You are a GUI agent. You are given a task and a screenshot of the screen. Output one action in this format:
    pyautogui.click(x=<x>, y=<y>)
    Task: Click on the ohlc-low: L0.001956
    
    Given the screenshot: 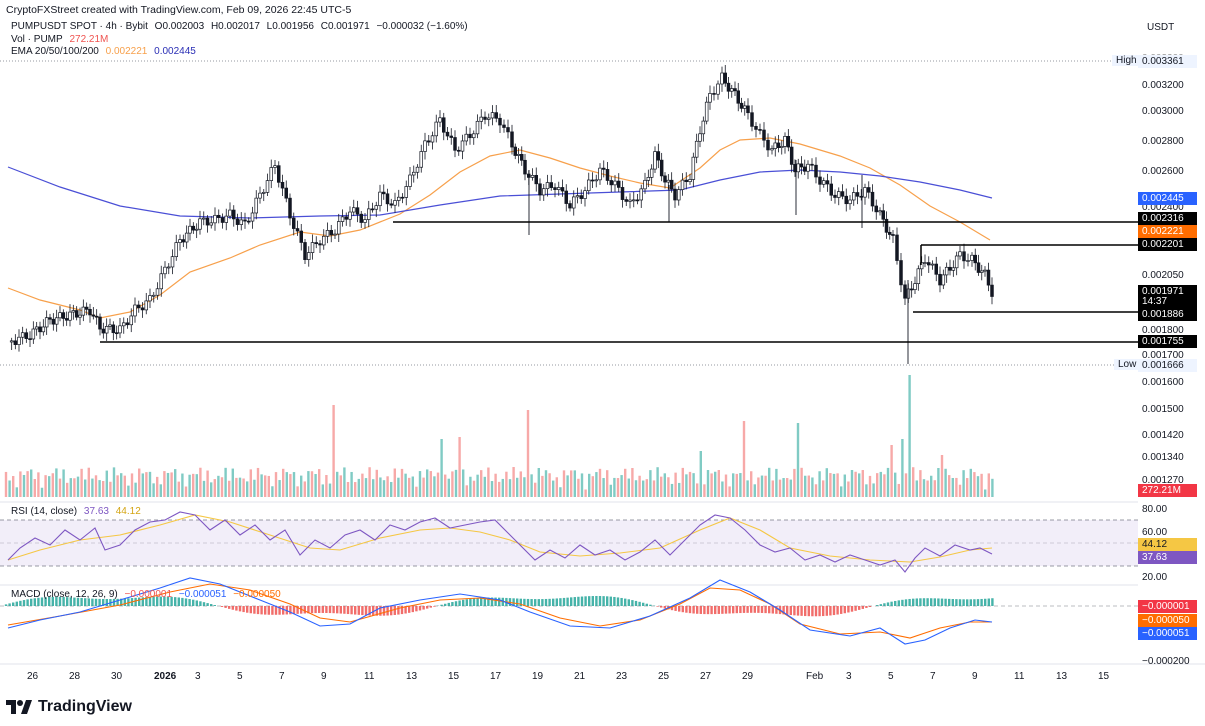 What is the action you would take?
    pyautogui.click(x=290, y=26)
    